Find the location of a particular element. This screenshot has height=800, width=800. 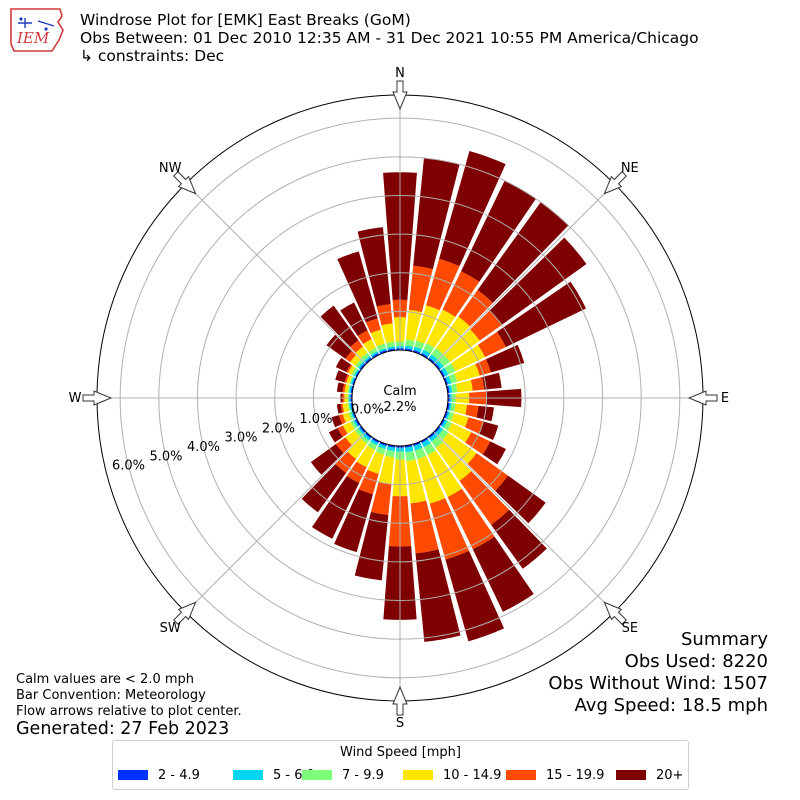

compass-label: E is located at coordinates (725, 398).